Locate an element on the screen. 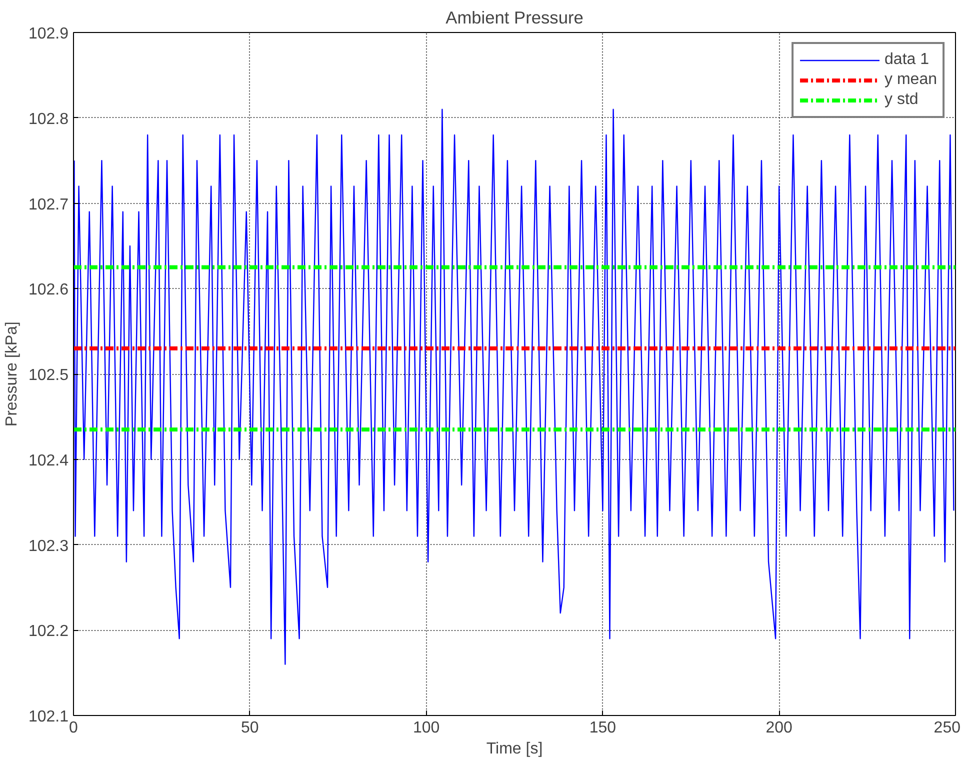 The image size is (969, 769). y-tick-label: 102.9 is located at coordinates (48, 34).